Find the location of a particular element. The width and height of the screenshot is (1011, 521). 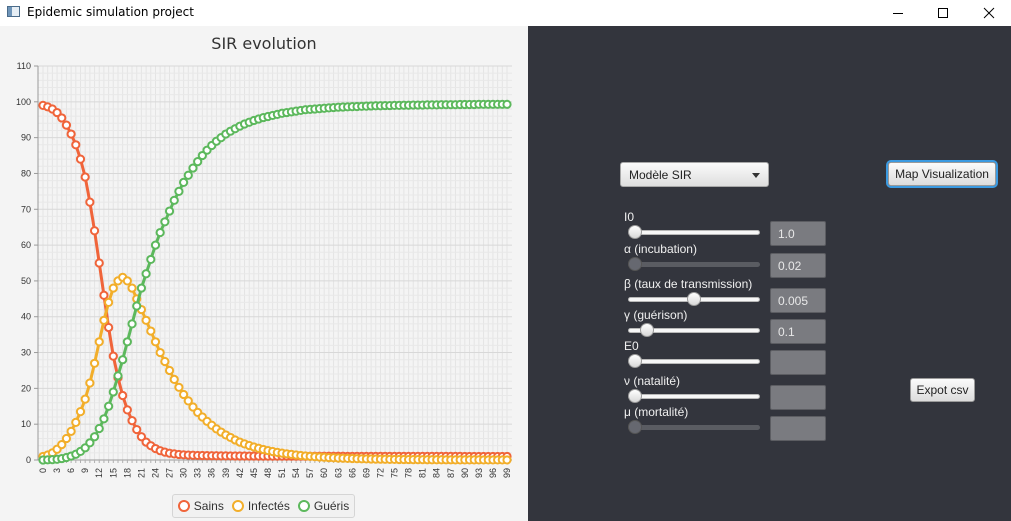

x-tick-label: 66 is located at coordinates (352, 473).